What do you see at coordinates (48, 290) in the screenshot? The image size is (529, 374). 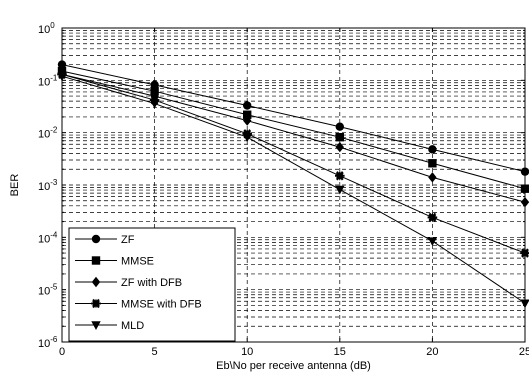 I see `y-tick-label: 10⁻⁵` at bounding box center [48, 290].